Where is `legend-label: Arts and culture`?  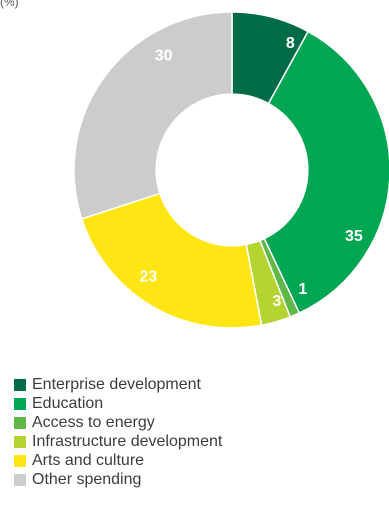
legend-label: Arts and culture is located at coordinates (88, 460).